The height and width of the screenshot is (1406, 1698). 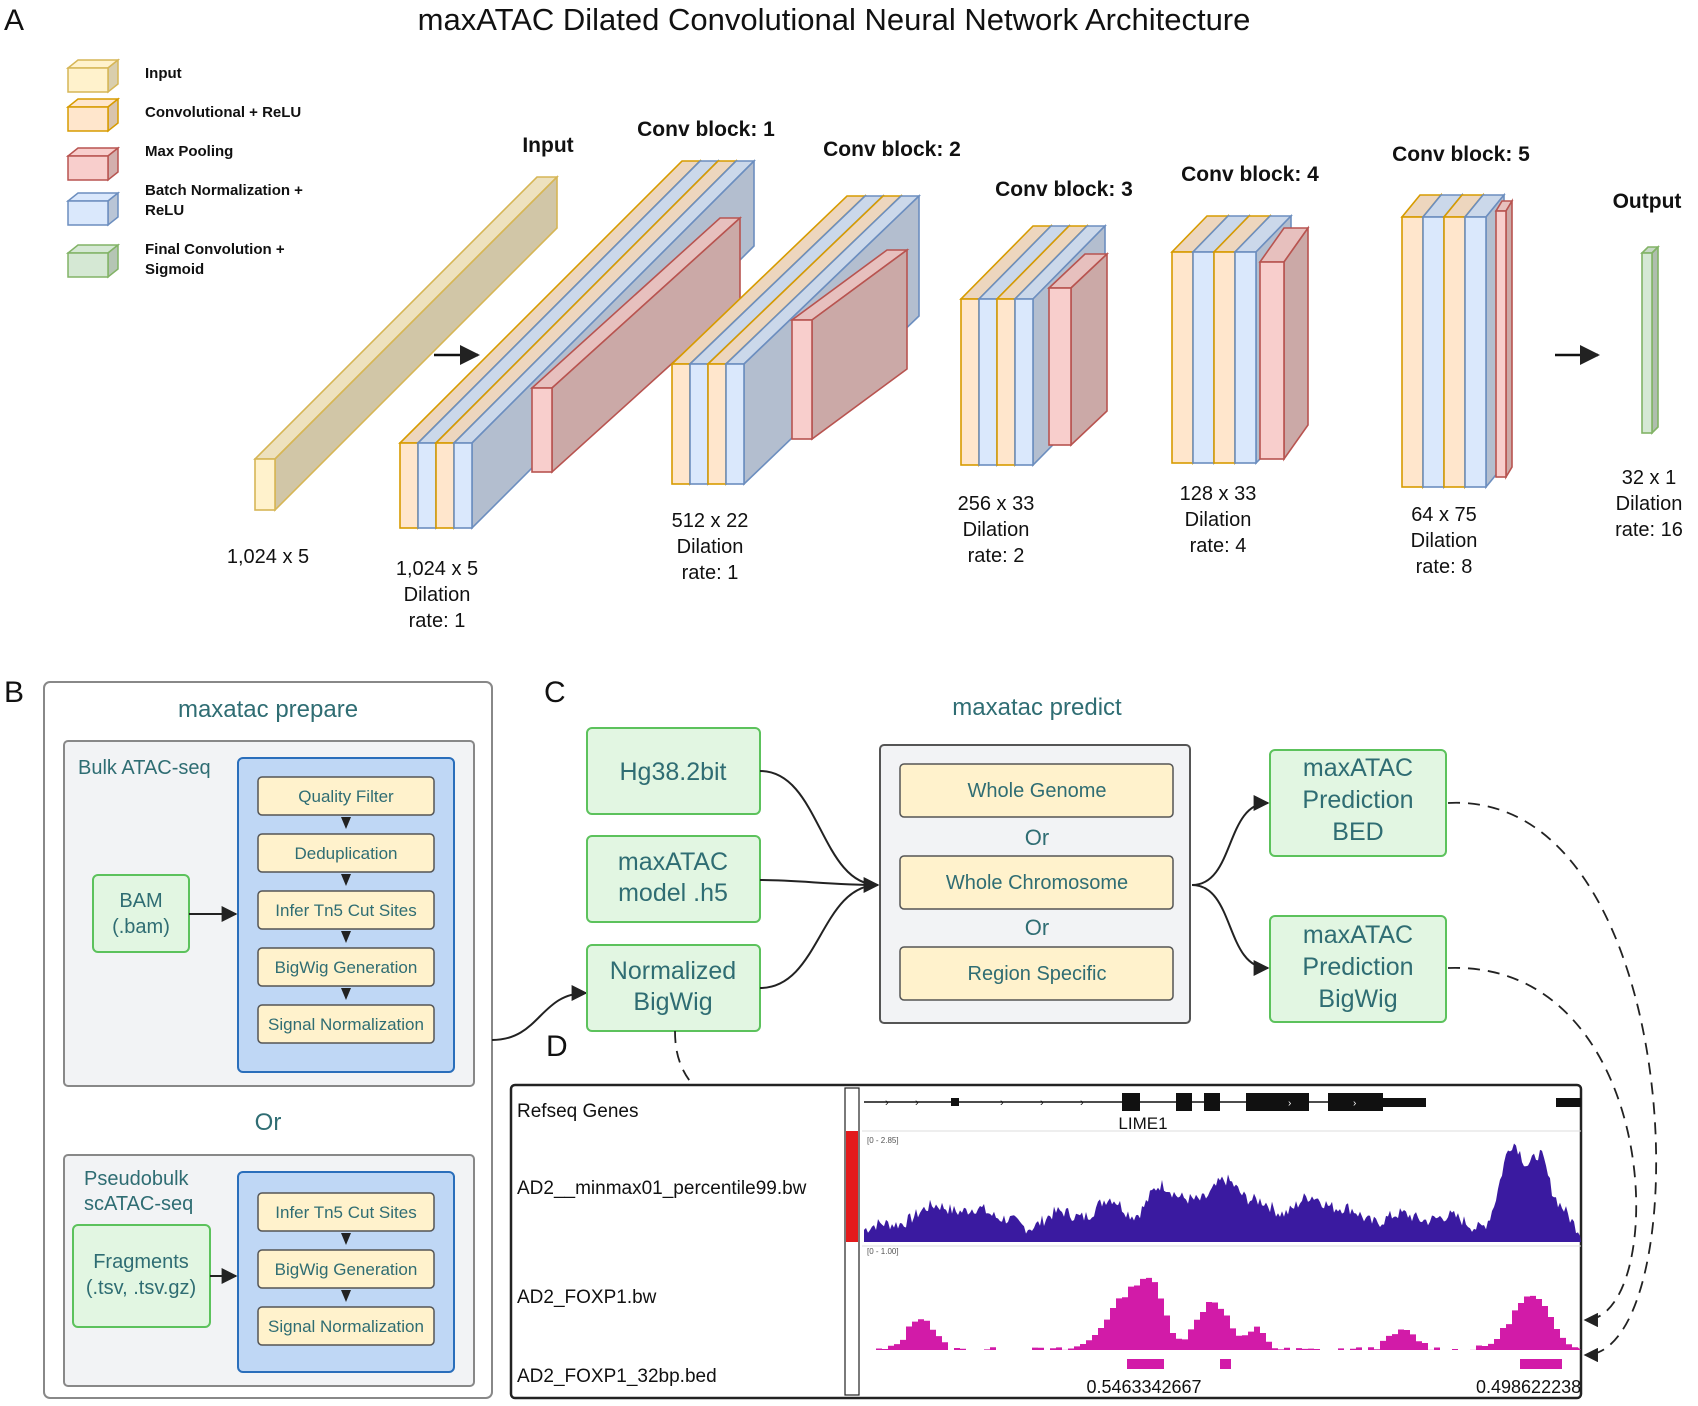 What do you see at coordinates (1060, 366) in the screenshot?
I see `conv3-pool-front` at bounding box center [1060, 366].